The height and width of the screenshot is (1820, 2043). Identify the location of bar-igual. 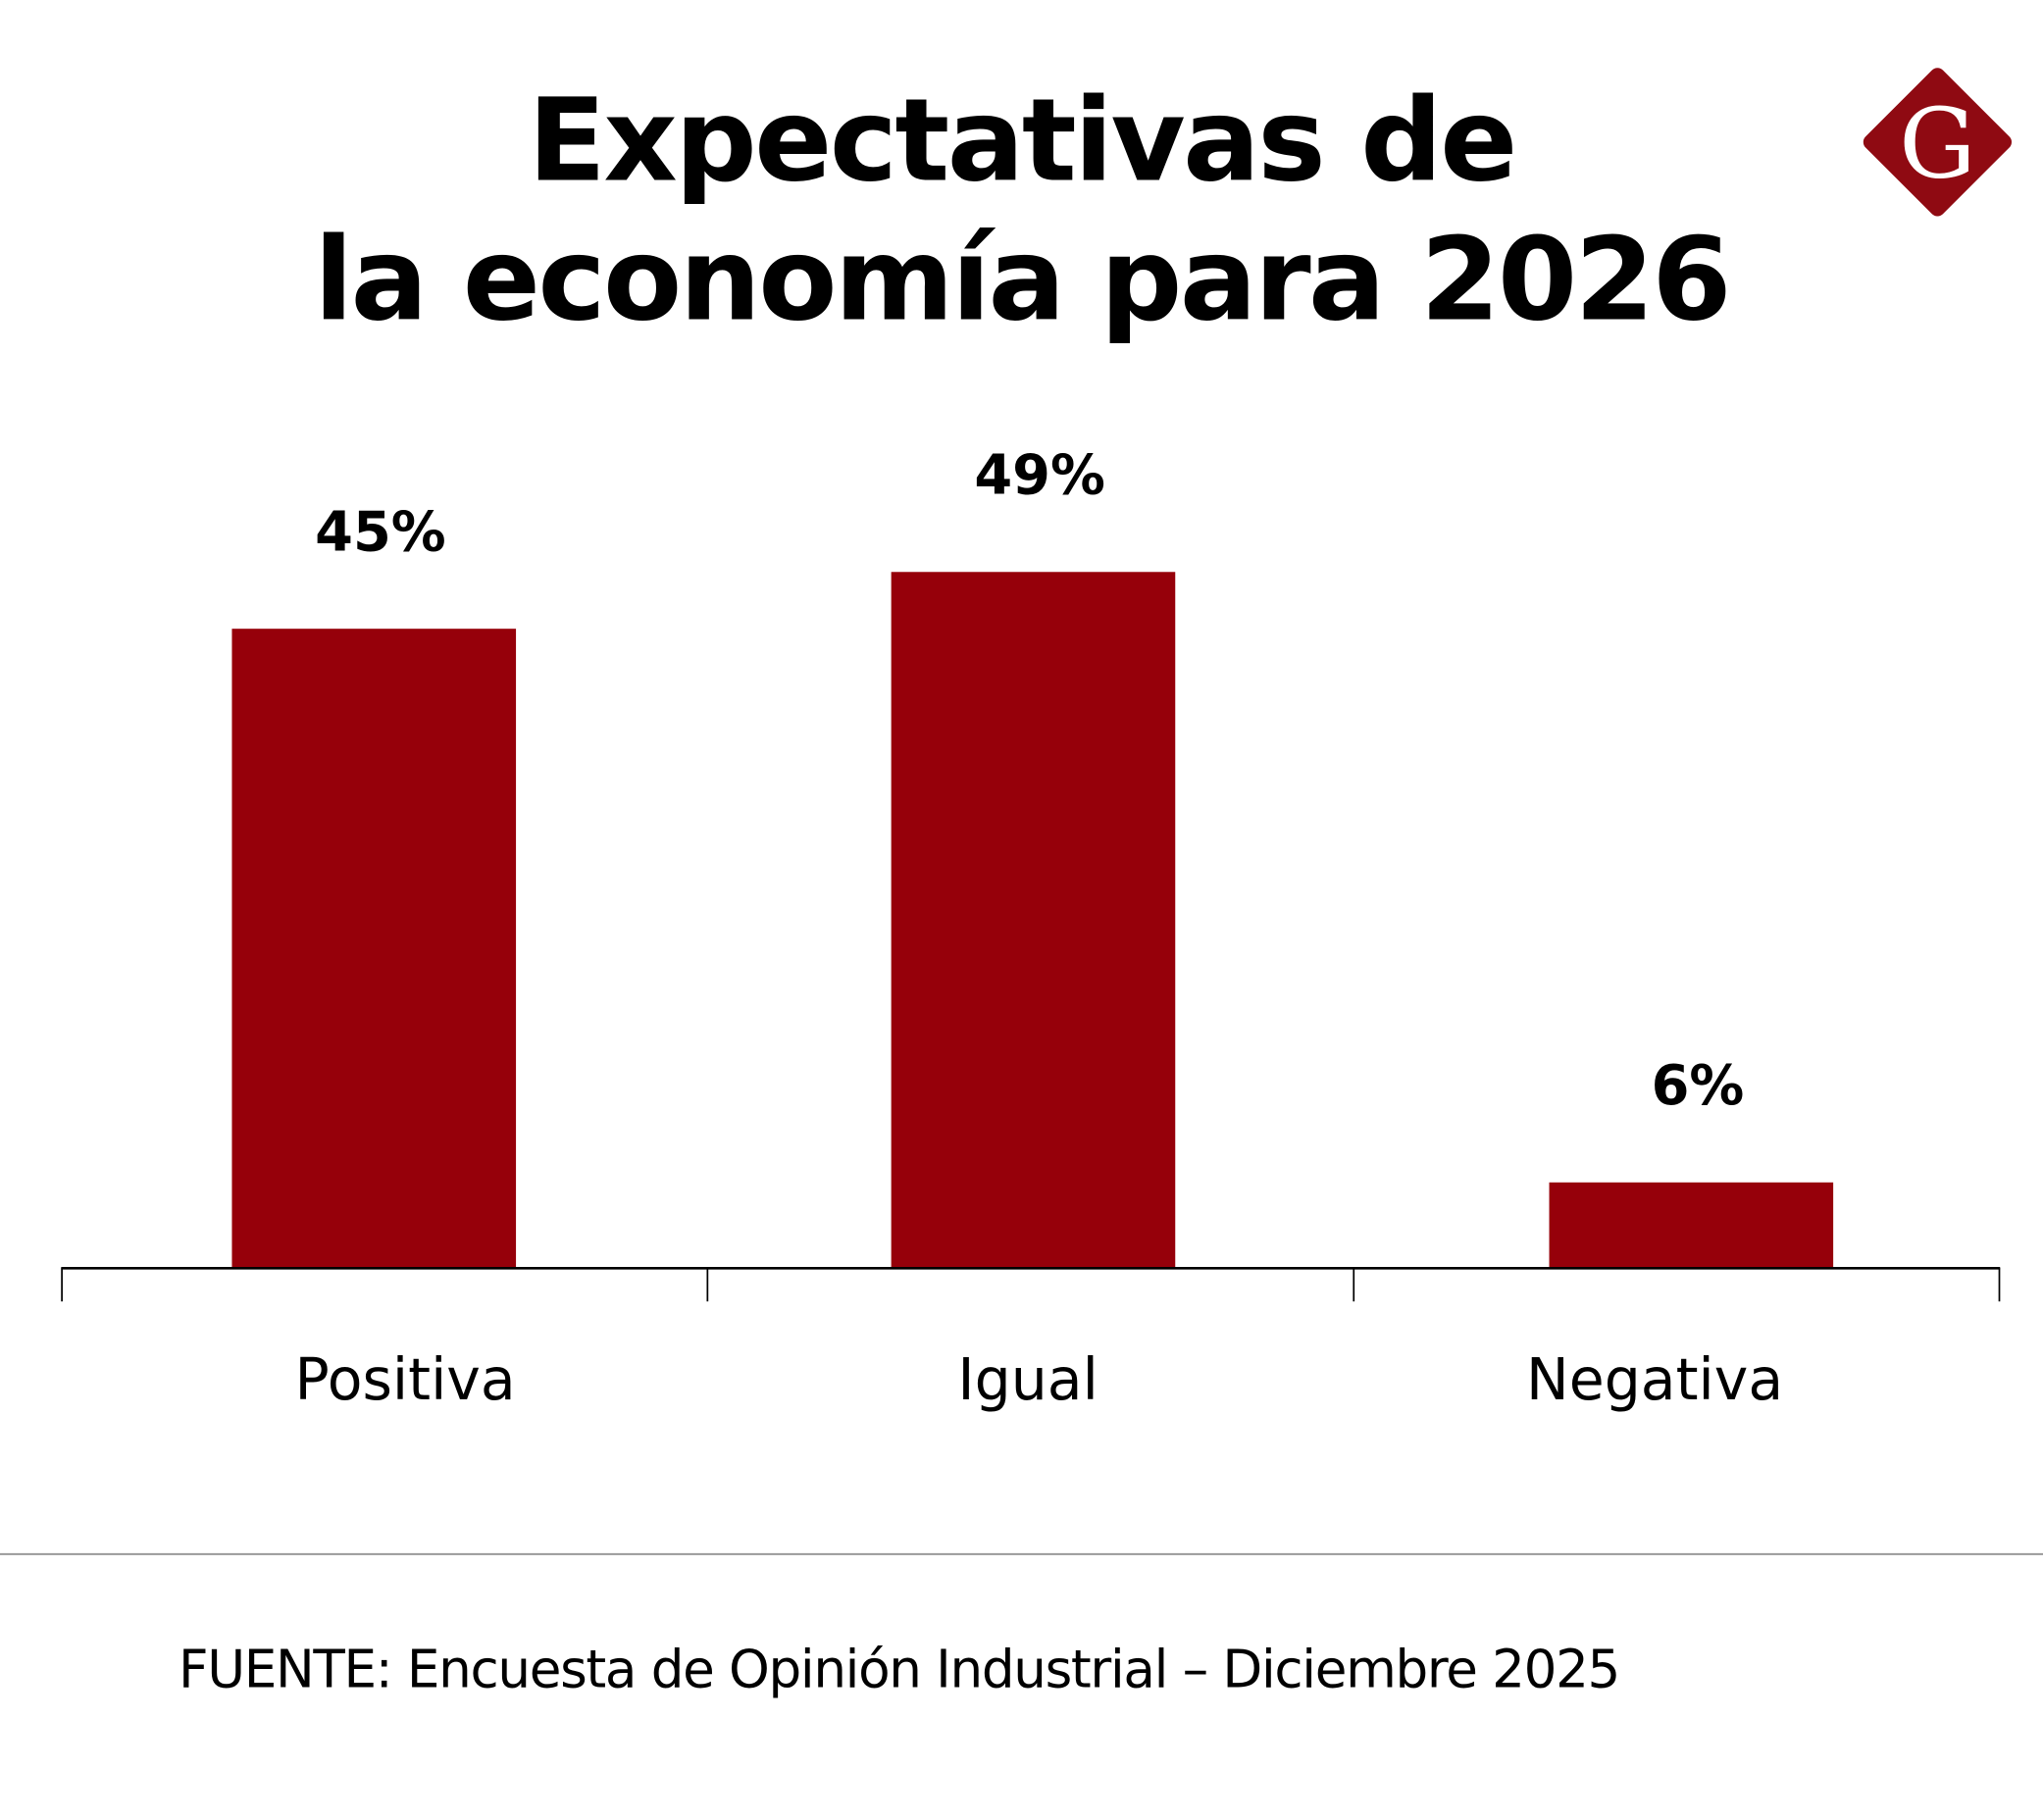
(1033, 920).